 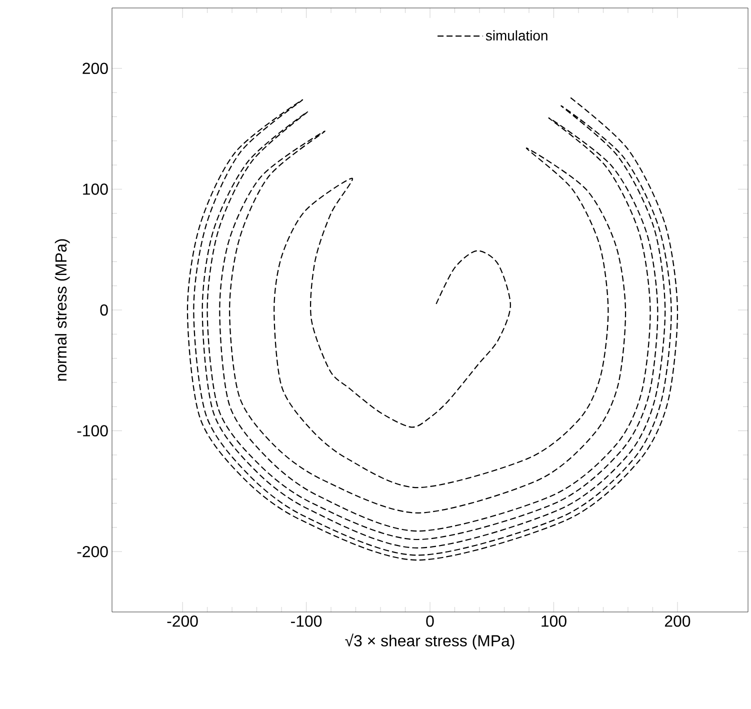 I want to click on x-axis-title: √3 × shear stress (MPa), so click(x=429, y=642).